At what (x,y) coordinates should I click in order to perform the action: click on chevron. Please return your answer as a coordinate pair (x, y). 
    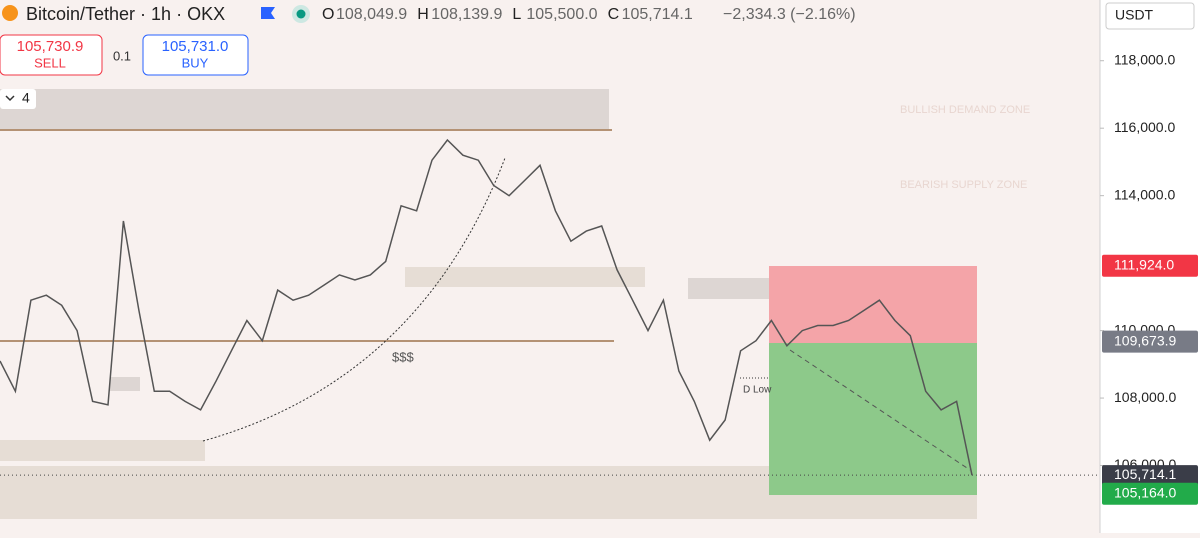
    Looking at the image, I should click on (10, 98).